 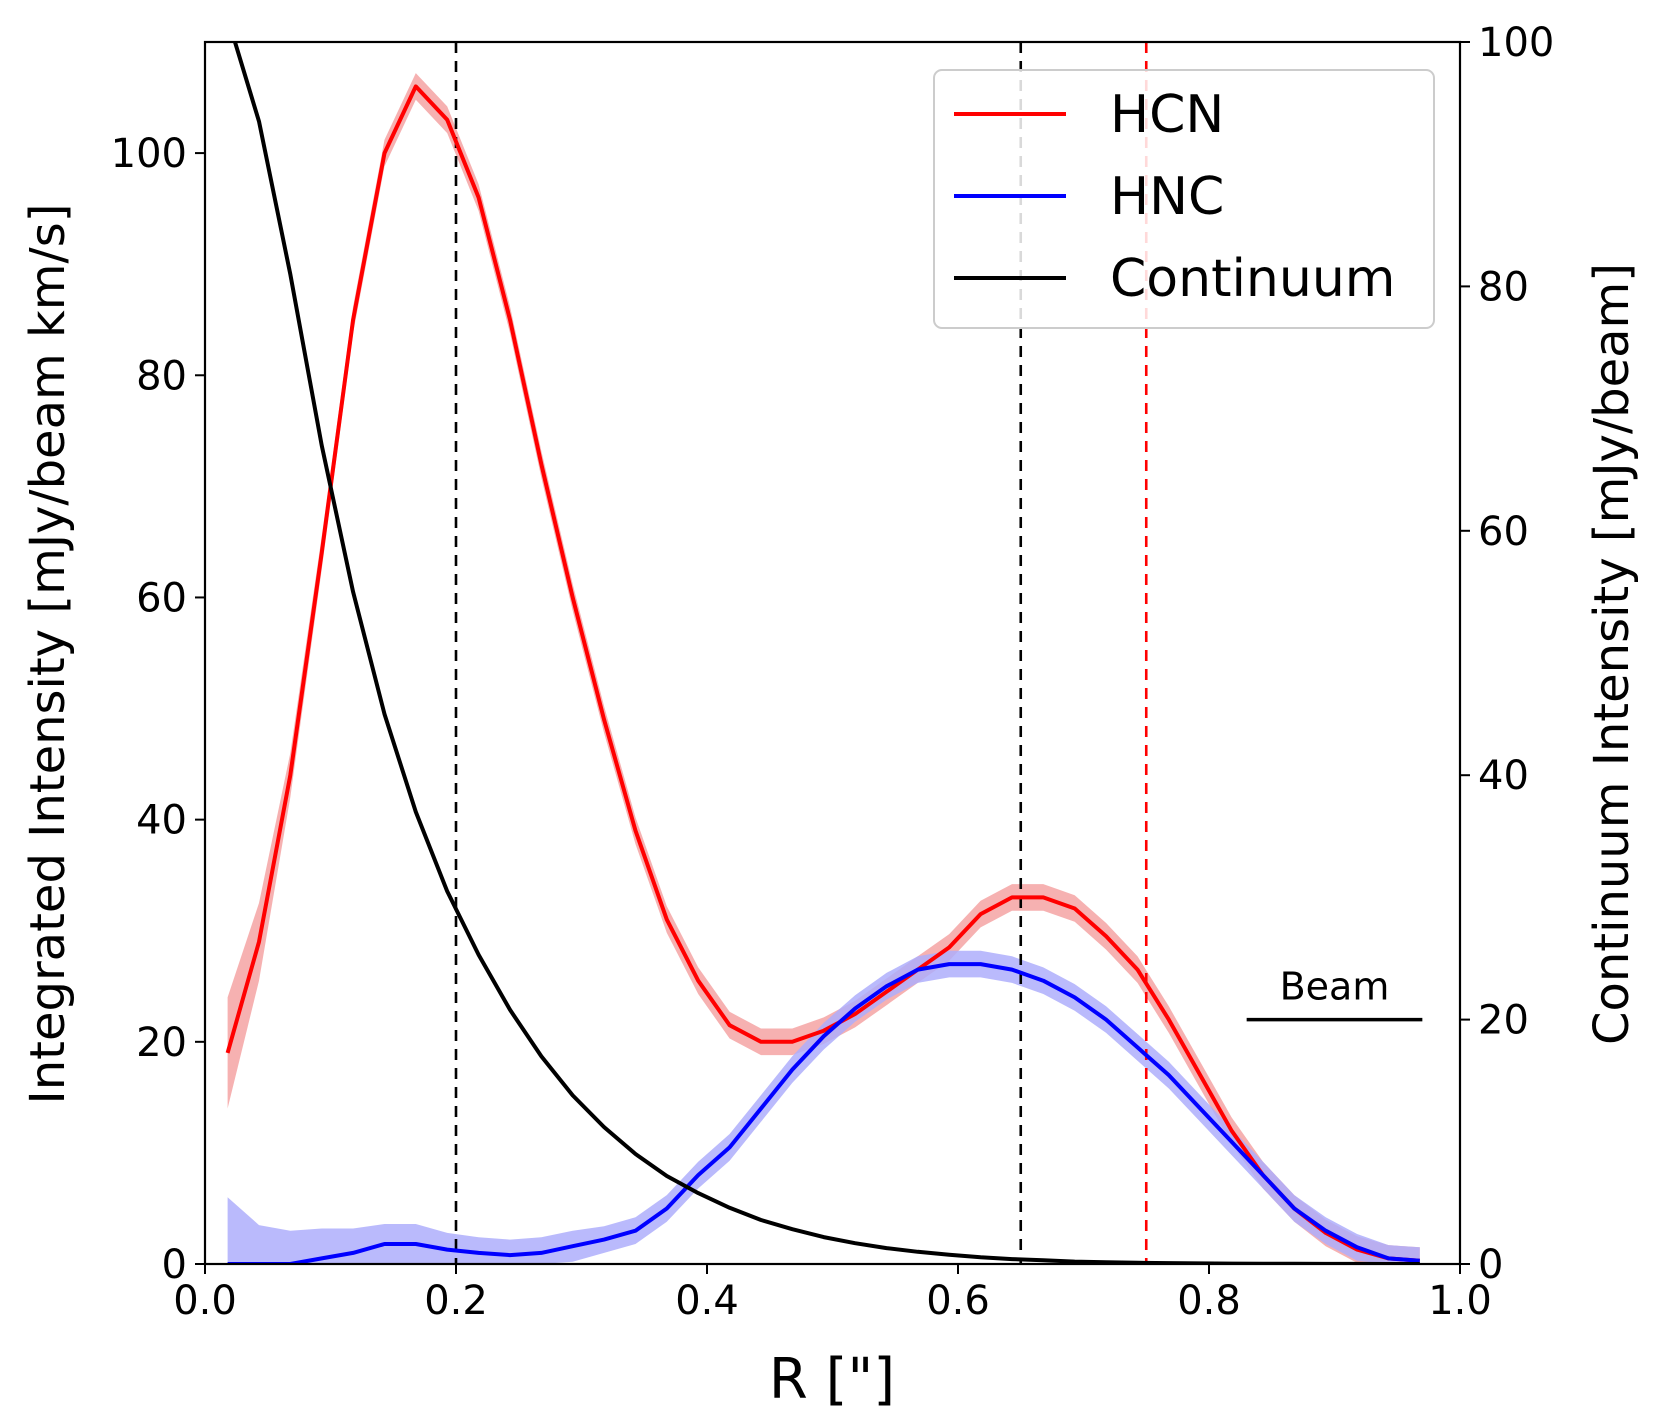 I want to click on legend-box, so click(x=1184, y=199).